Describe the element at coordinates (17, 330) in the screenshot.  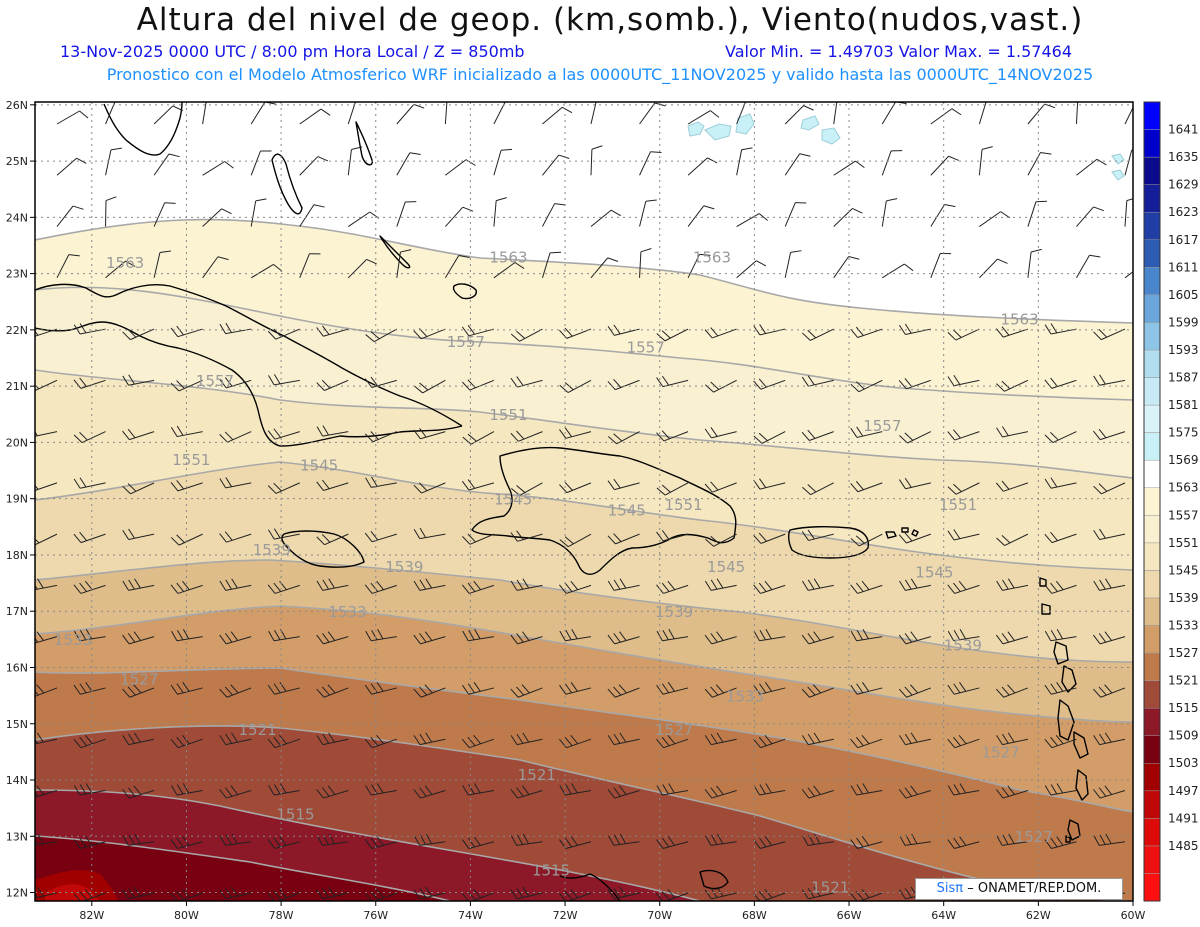
I see `lat-tick-label: 22N` at that location.